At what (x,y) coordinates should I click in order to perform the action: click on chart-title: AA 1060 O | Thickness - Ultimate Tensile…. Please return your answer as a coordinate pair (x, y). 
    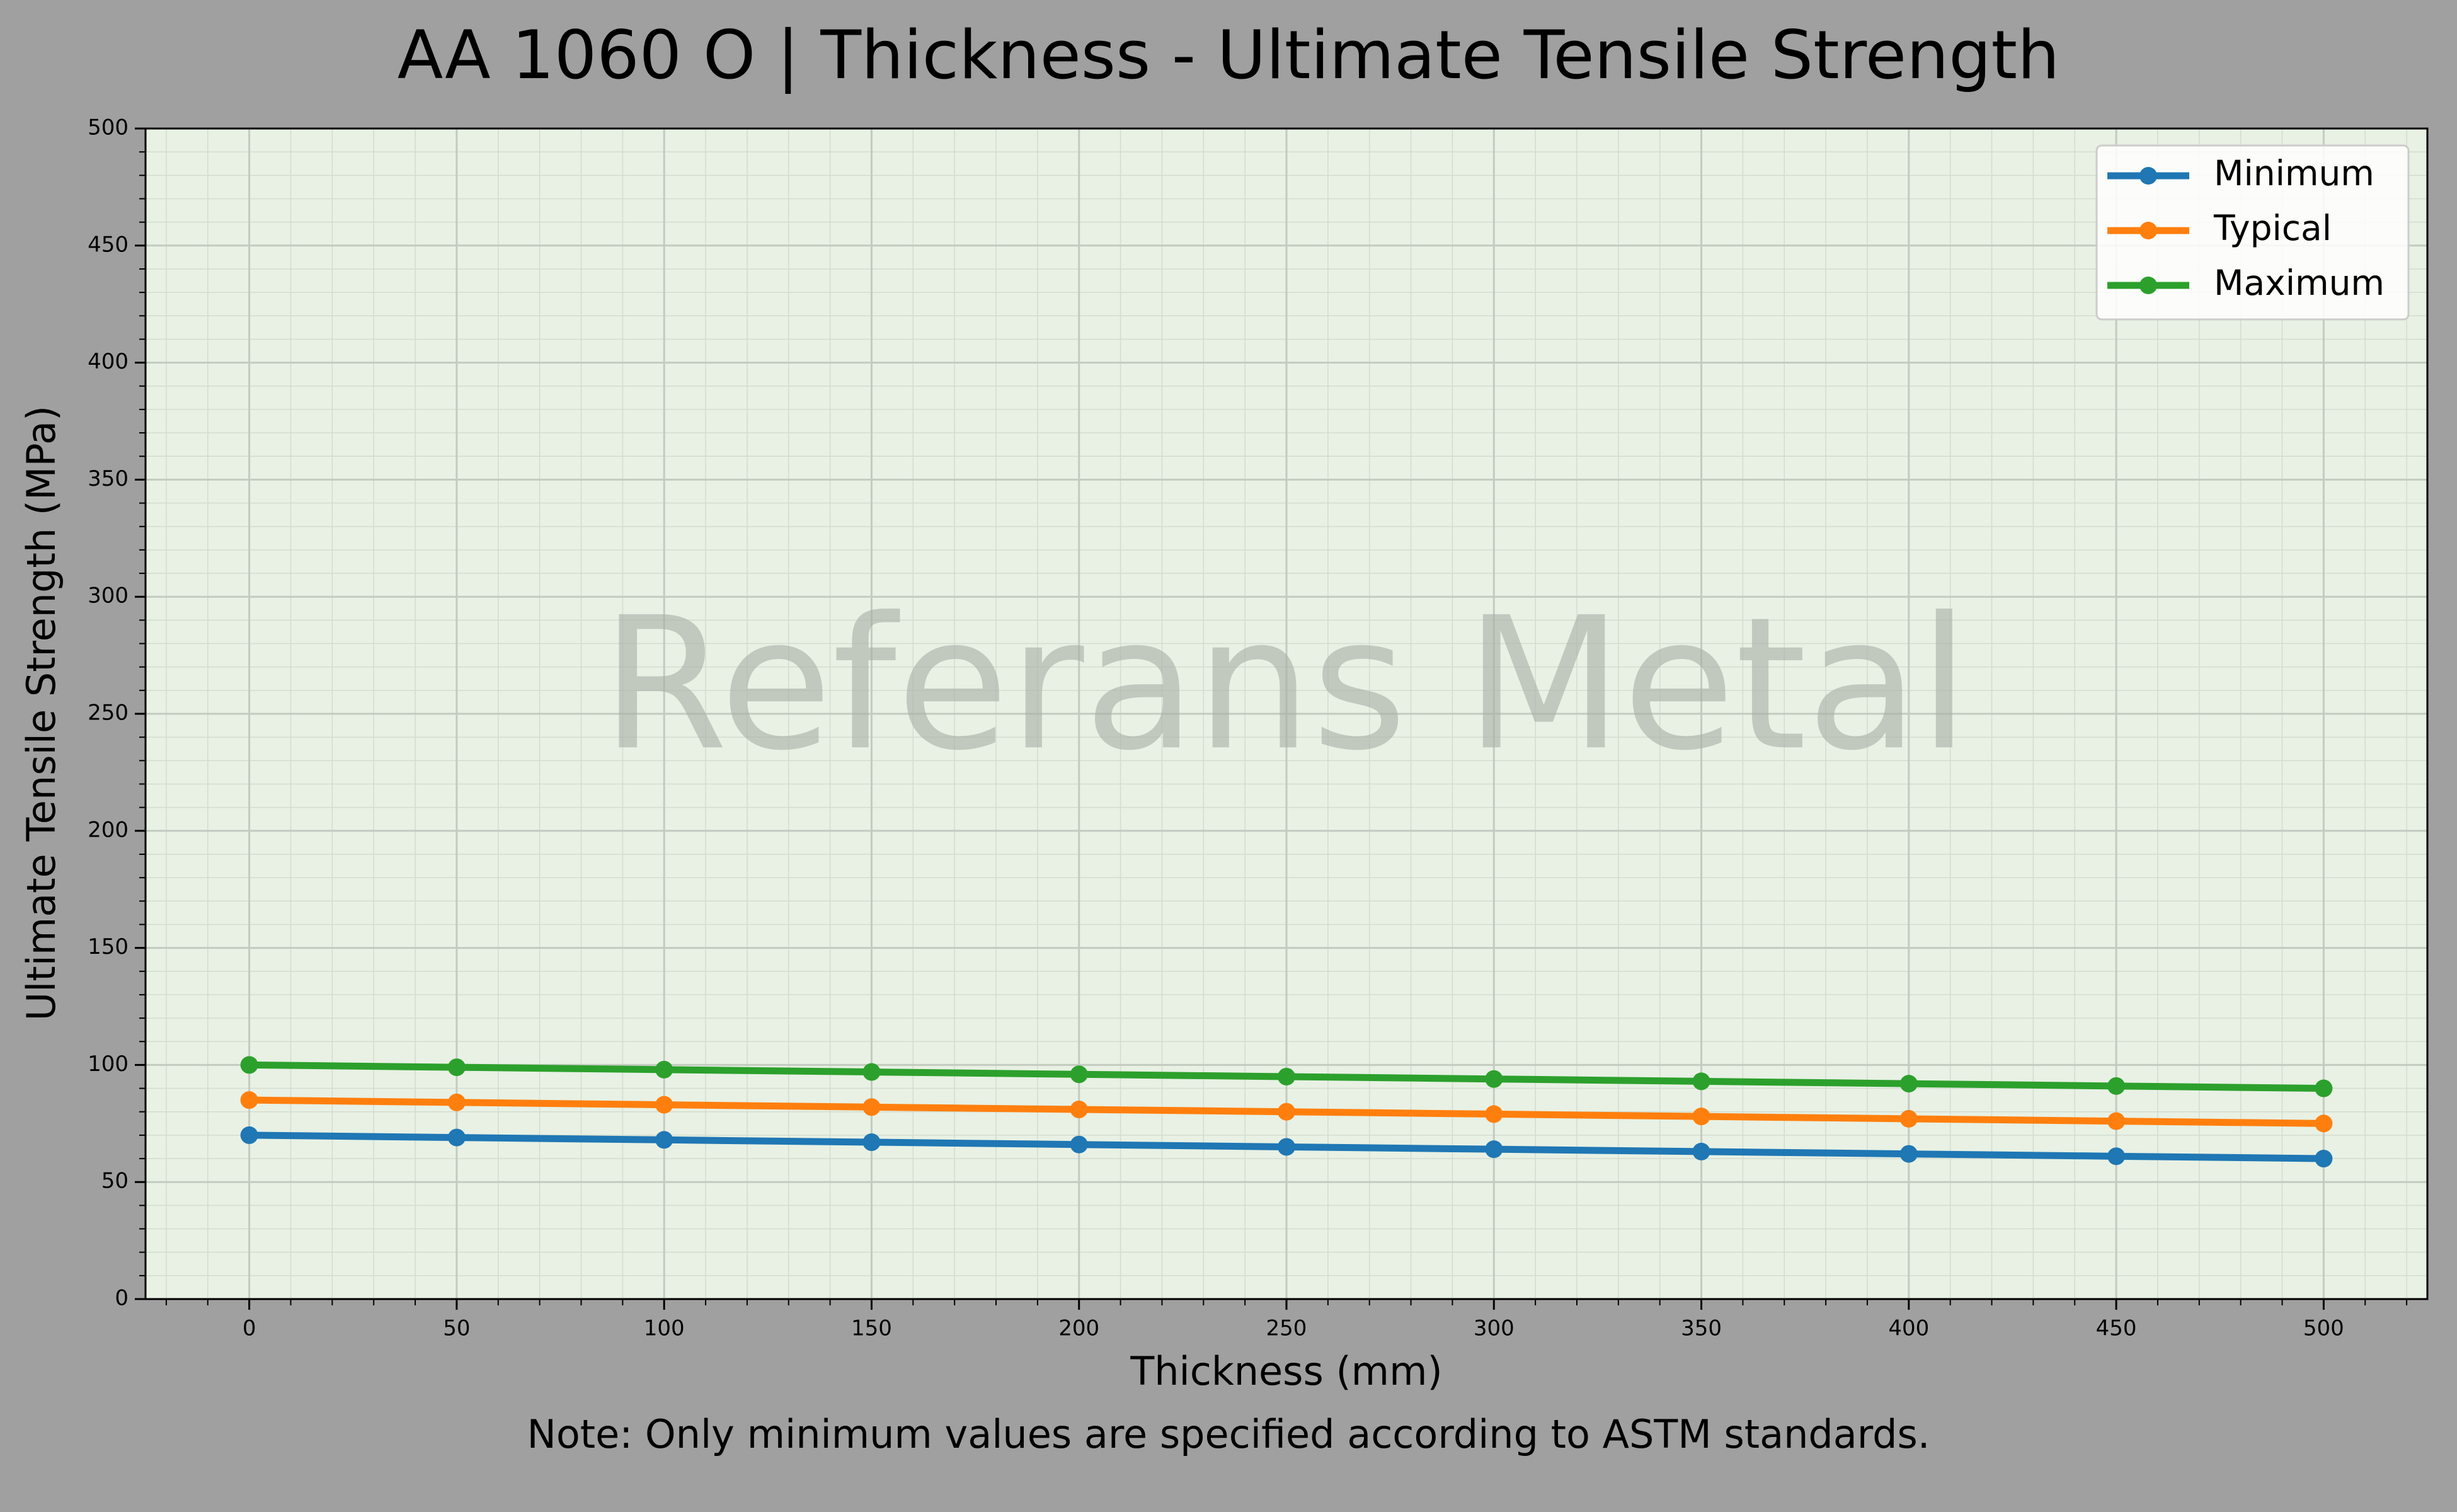
    Looking at the image, I should click on (1229, 55).